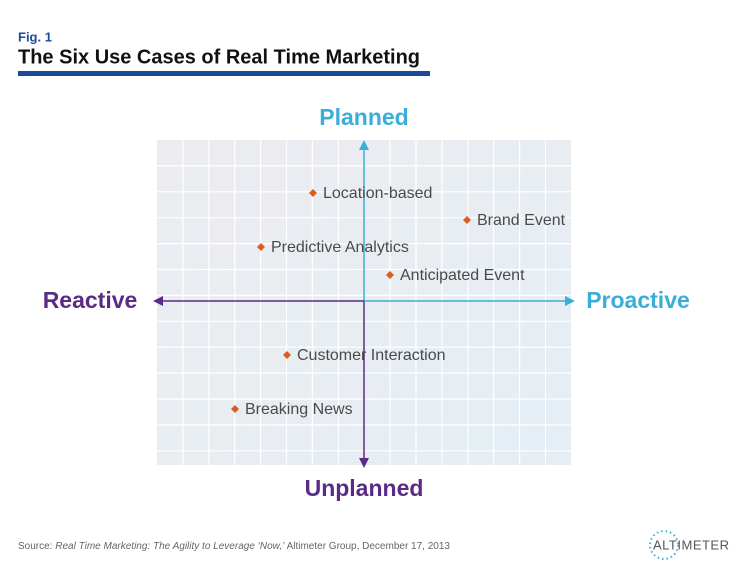 This screenshot has height=570, width=734. What do you see at coordinates (364, 488) in the screenshot?
I see `axis-label: Unplanned` at bounding box center [364, 488].